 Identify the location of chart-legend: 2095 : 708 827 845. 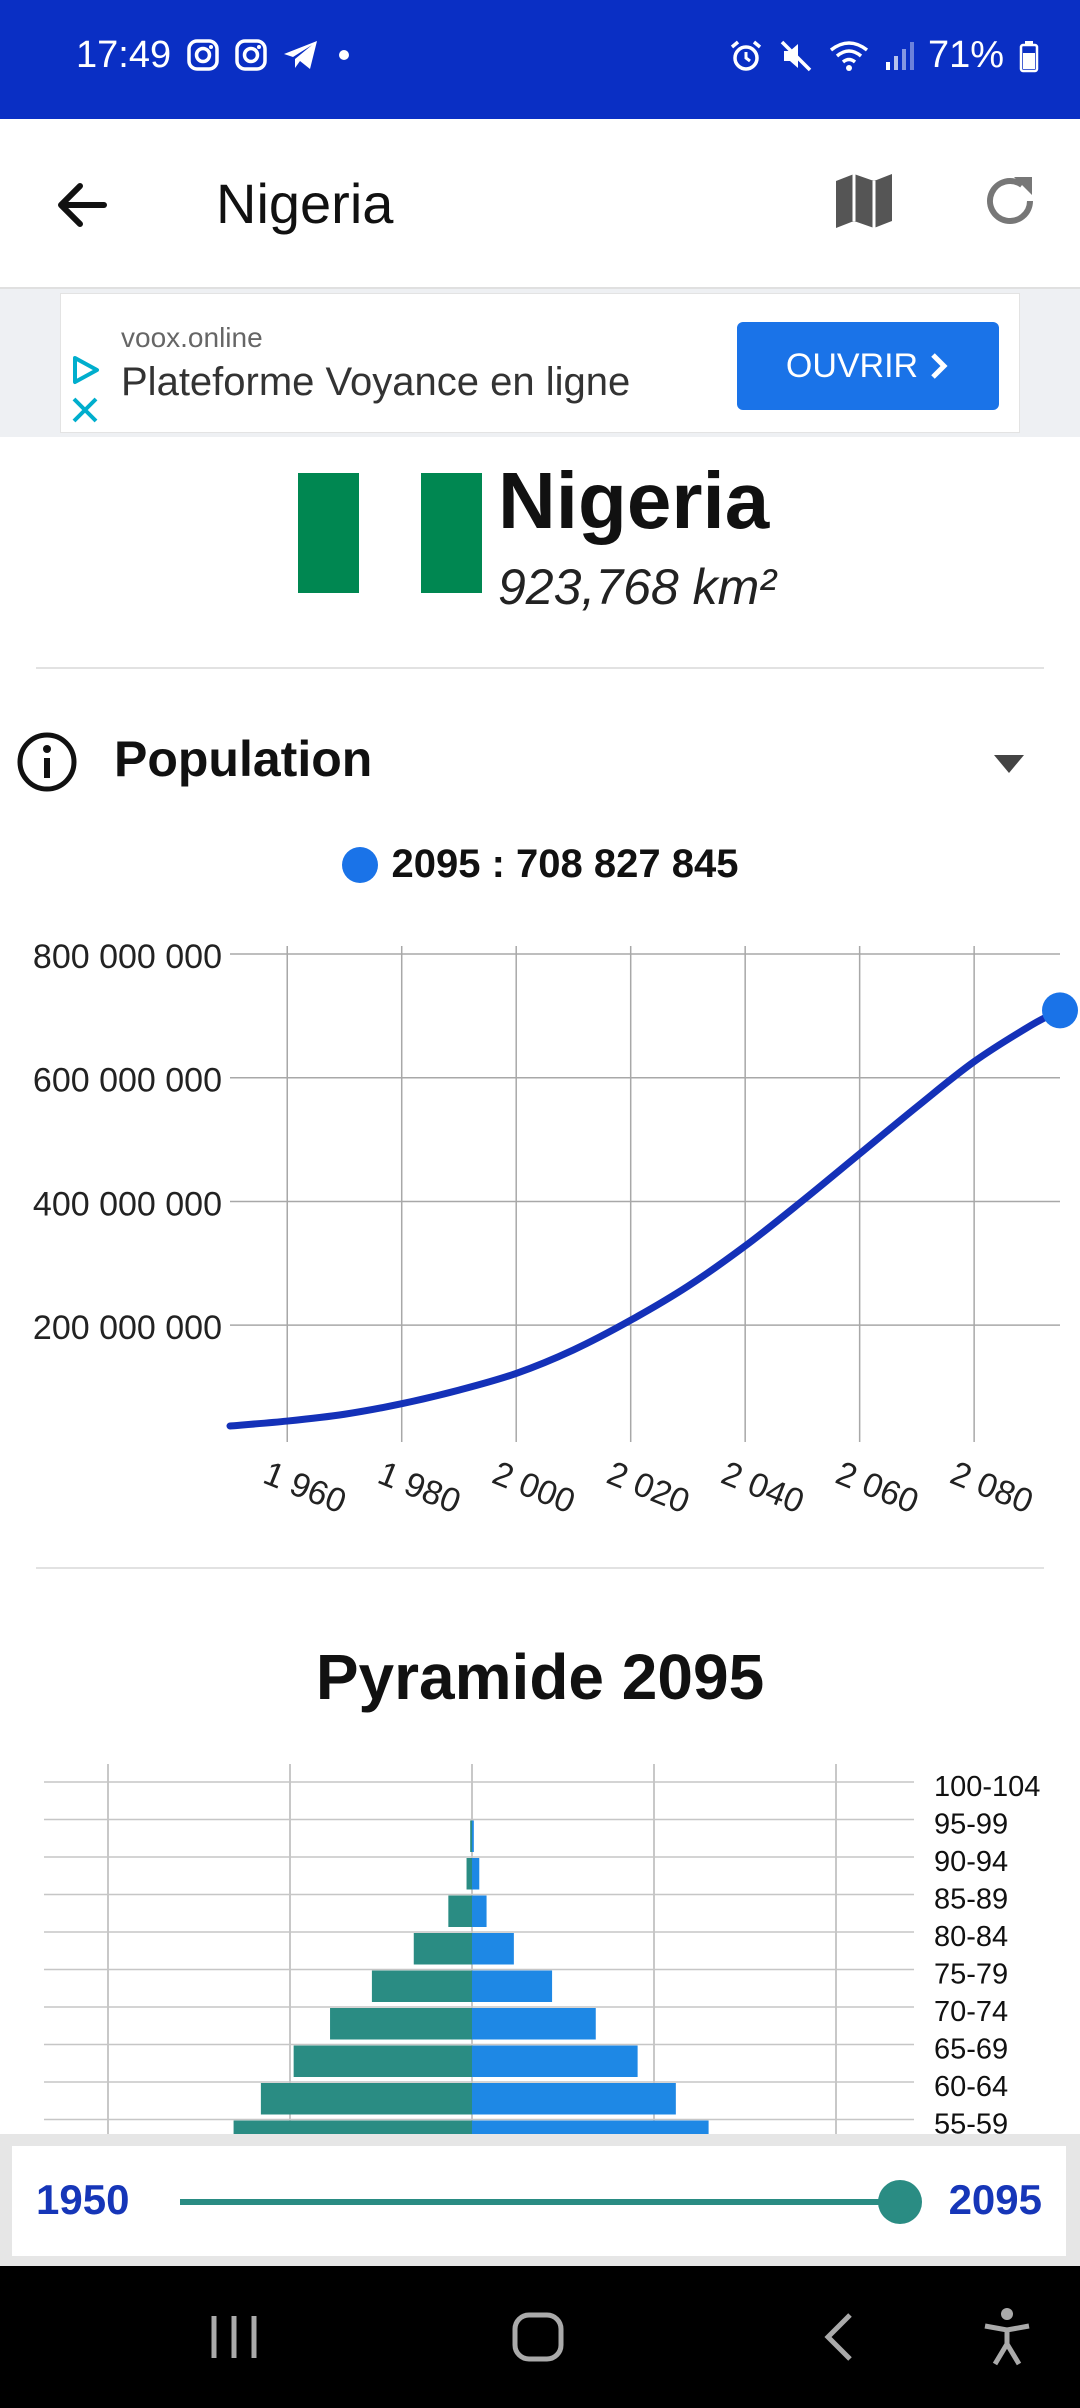
(540, 864).